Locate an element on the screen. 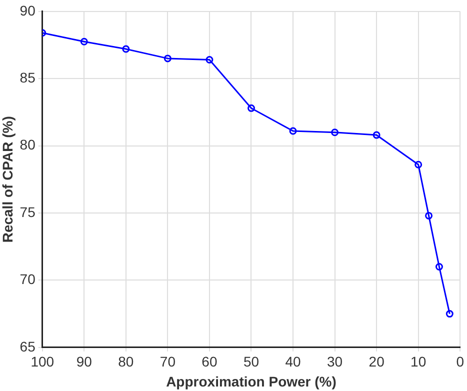 This screenshot has height=391, width=467. y-tick-label: 75 is located at coordinates (28, 212).